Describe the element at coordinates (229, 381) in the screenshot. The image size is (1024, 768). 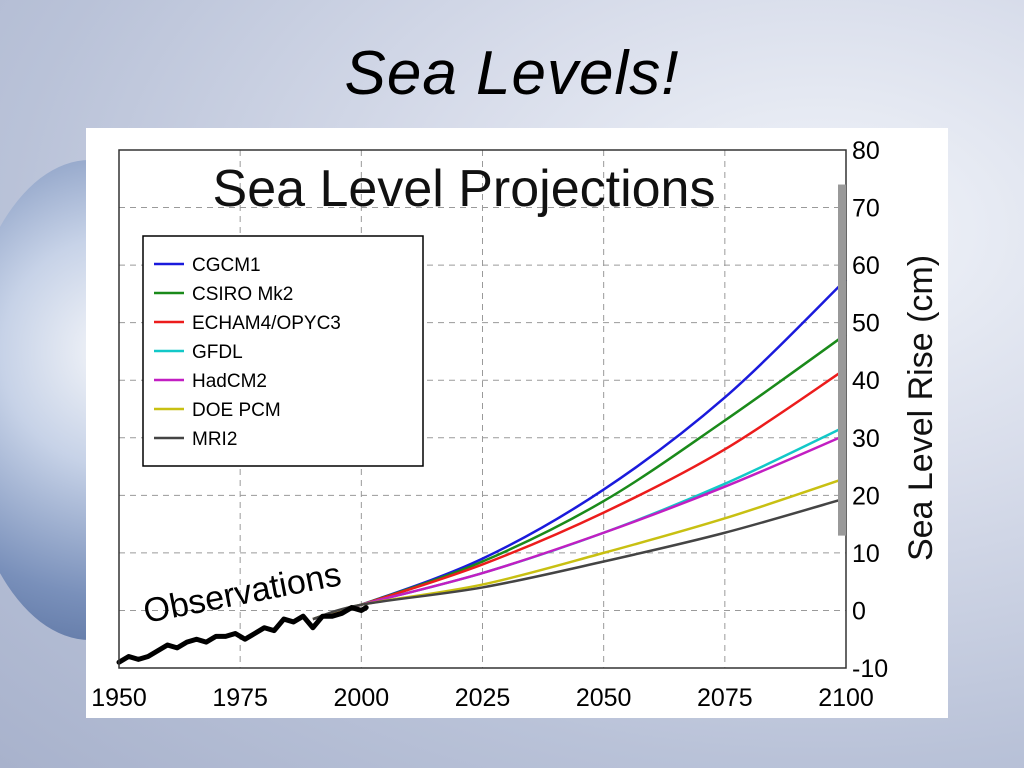
I see `legend-label: HadCM2` at that location.